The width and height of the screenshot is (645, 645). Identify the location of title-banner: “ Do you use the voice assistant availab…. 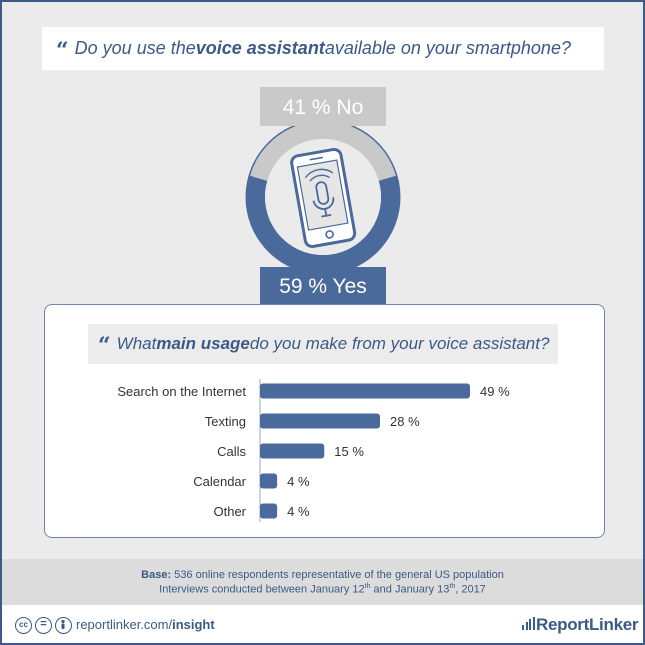
(323, 48).